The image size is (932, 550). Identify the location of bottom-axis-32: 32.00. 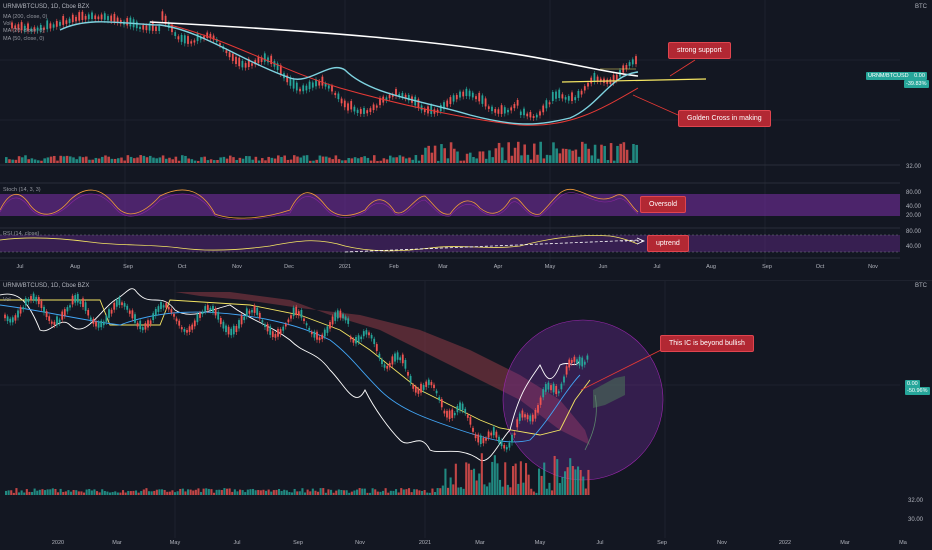
(916, 501).